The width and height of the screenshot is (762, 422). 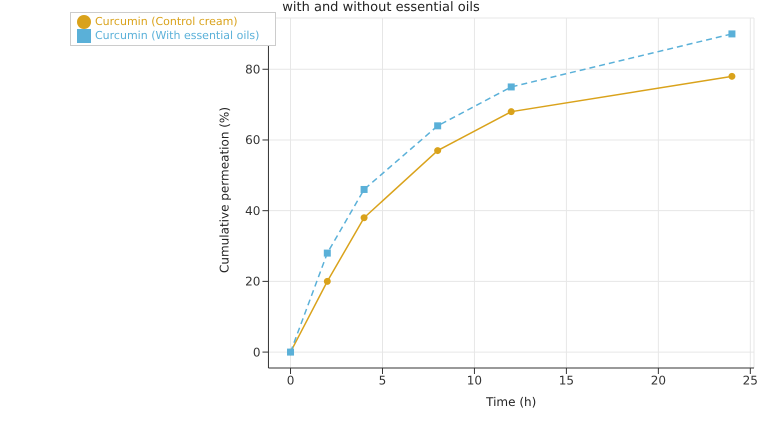 I want to click on x-tick-label: 15, so click(x=566, y=381).